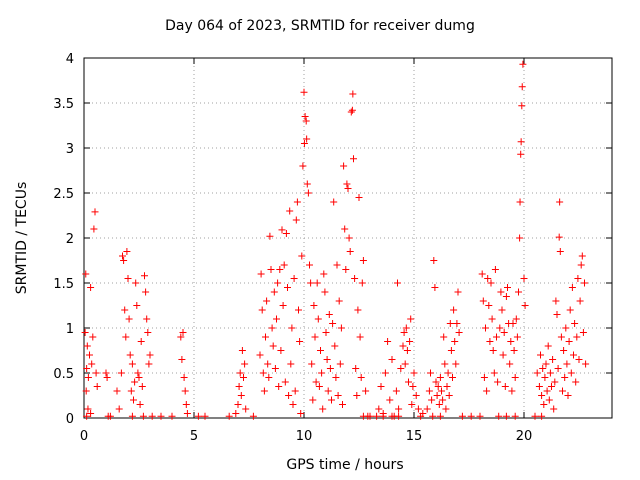 This screenshot has height=480, width=640. Describe the element at coordinates (70, 329) in the screenshot. I see `y-tick-label: 1` at that location.